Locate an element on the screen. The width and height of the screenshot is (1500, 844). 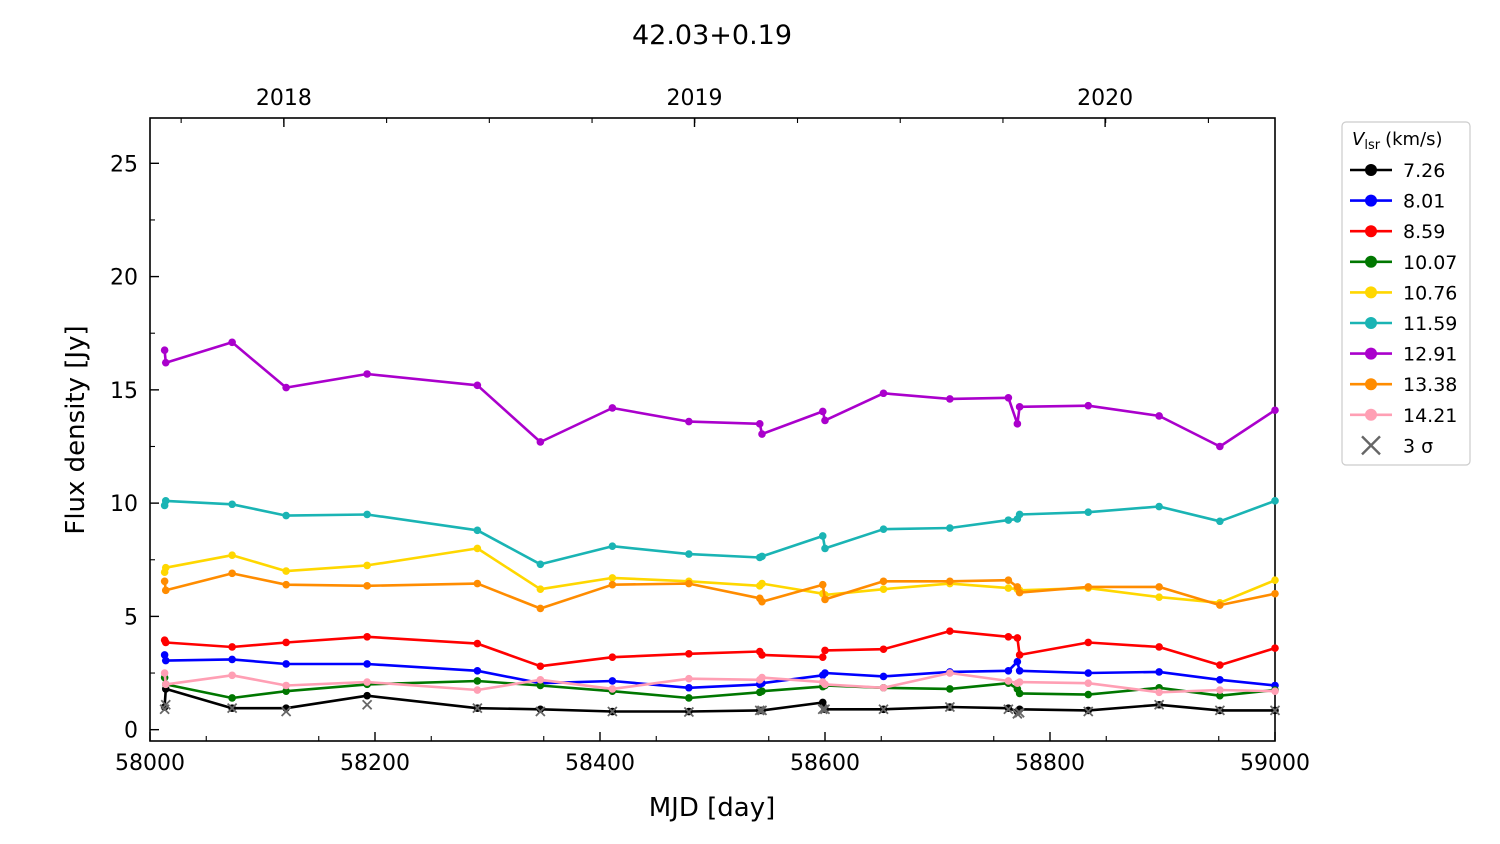
legend-label: 10.07 is located at coordinates (1430, 263).